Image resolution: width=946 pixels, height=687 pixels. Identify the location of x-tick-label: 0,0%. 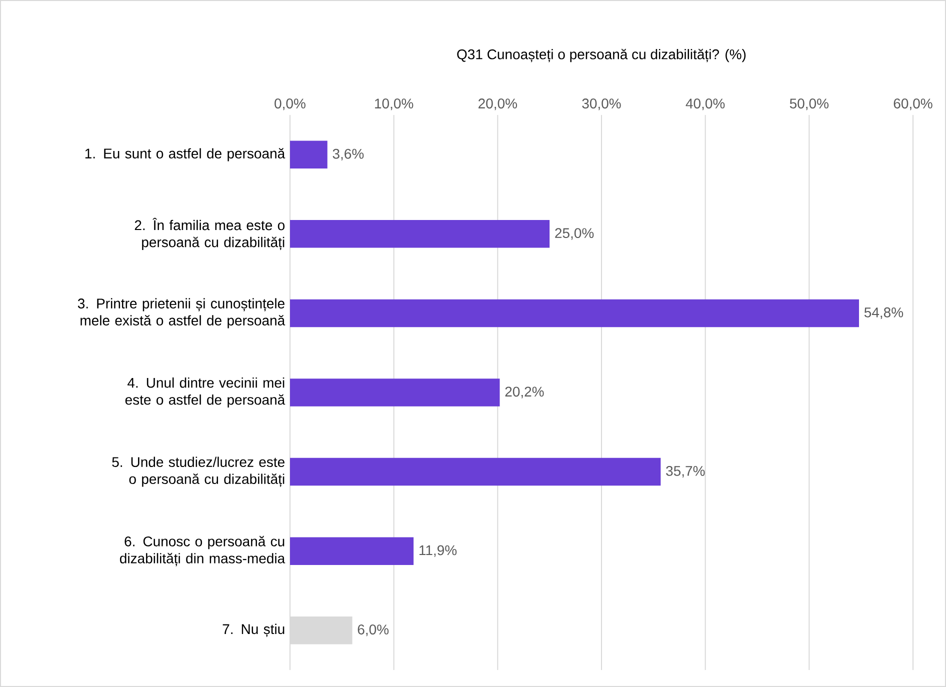
(290, 104).